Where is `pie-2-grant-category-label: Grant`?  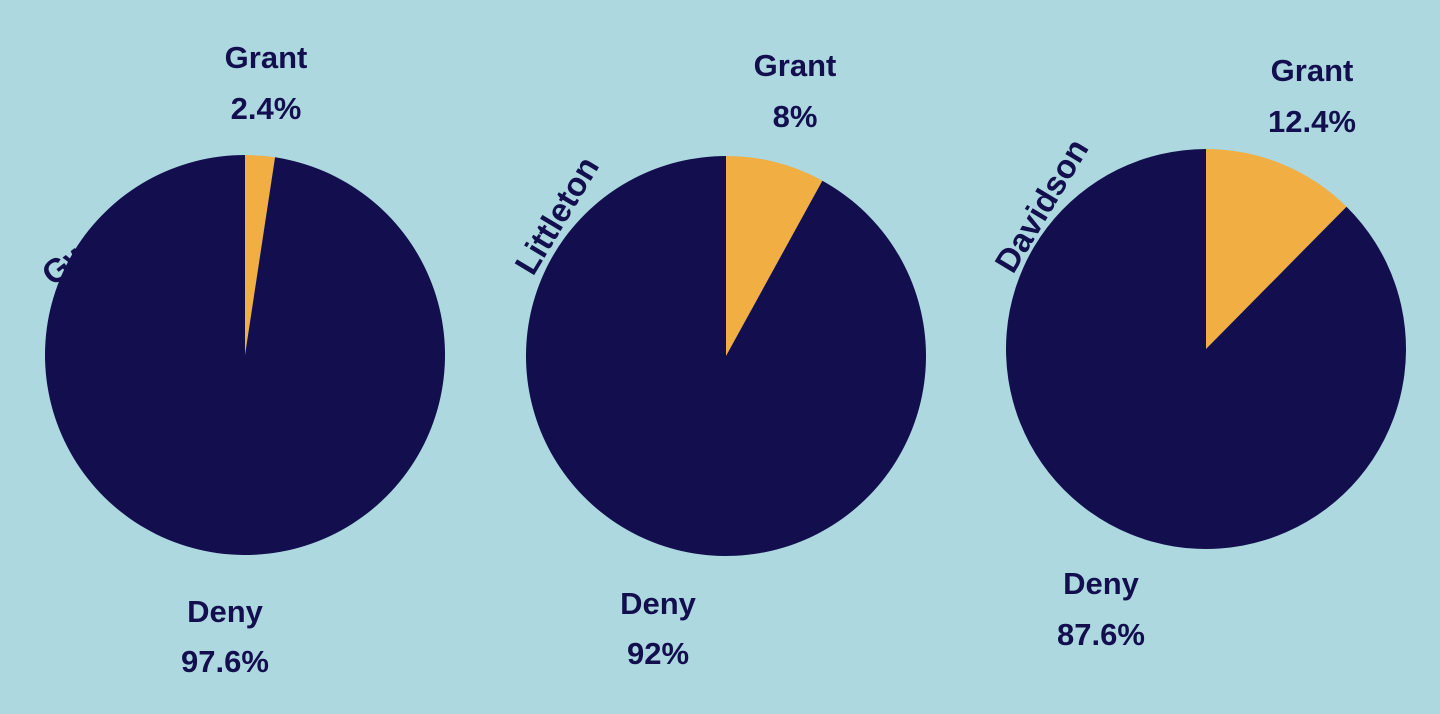 pie-2-grant-category-label: Grant is located at coordinates (795, 65).